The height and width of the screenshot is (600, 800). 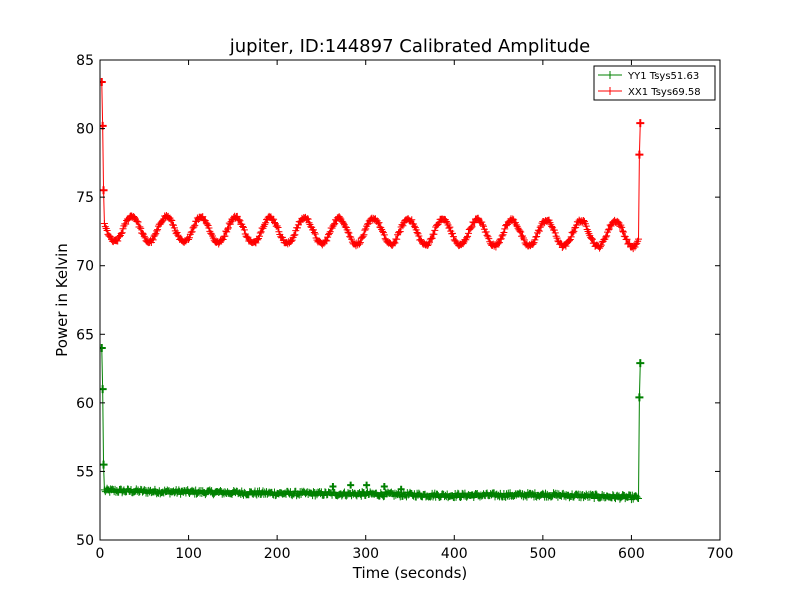 What do you see at coordinates (409, 46) in the screenshot?
I see `chart-title: jupiter, ID:144897 Calibrated Amplitude` at bounding box center [409, 46].